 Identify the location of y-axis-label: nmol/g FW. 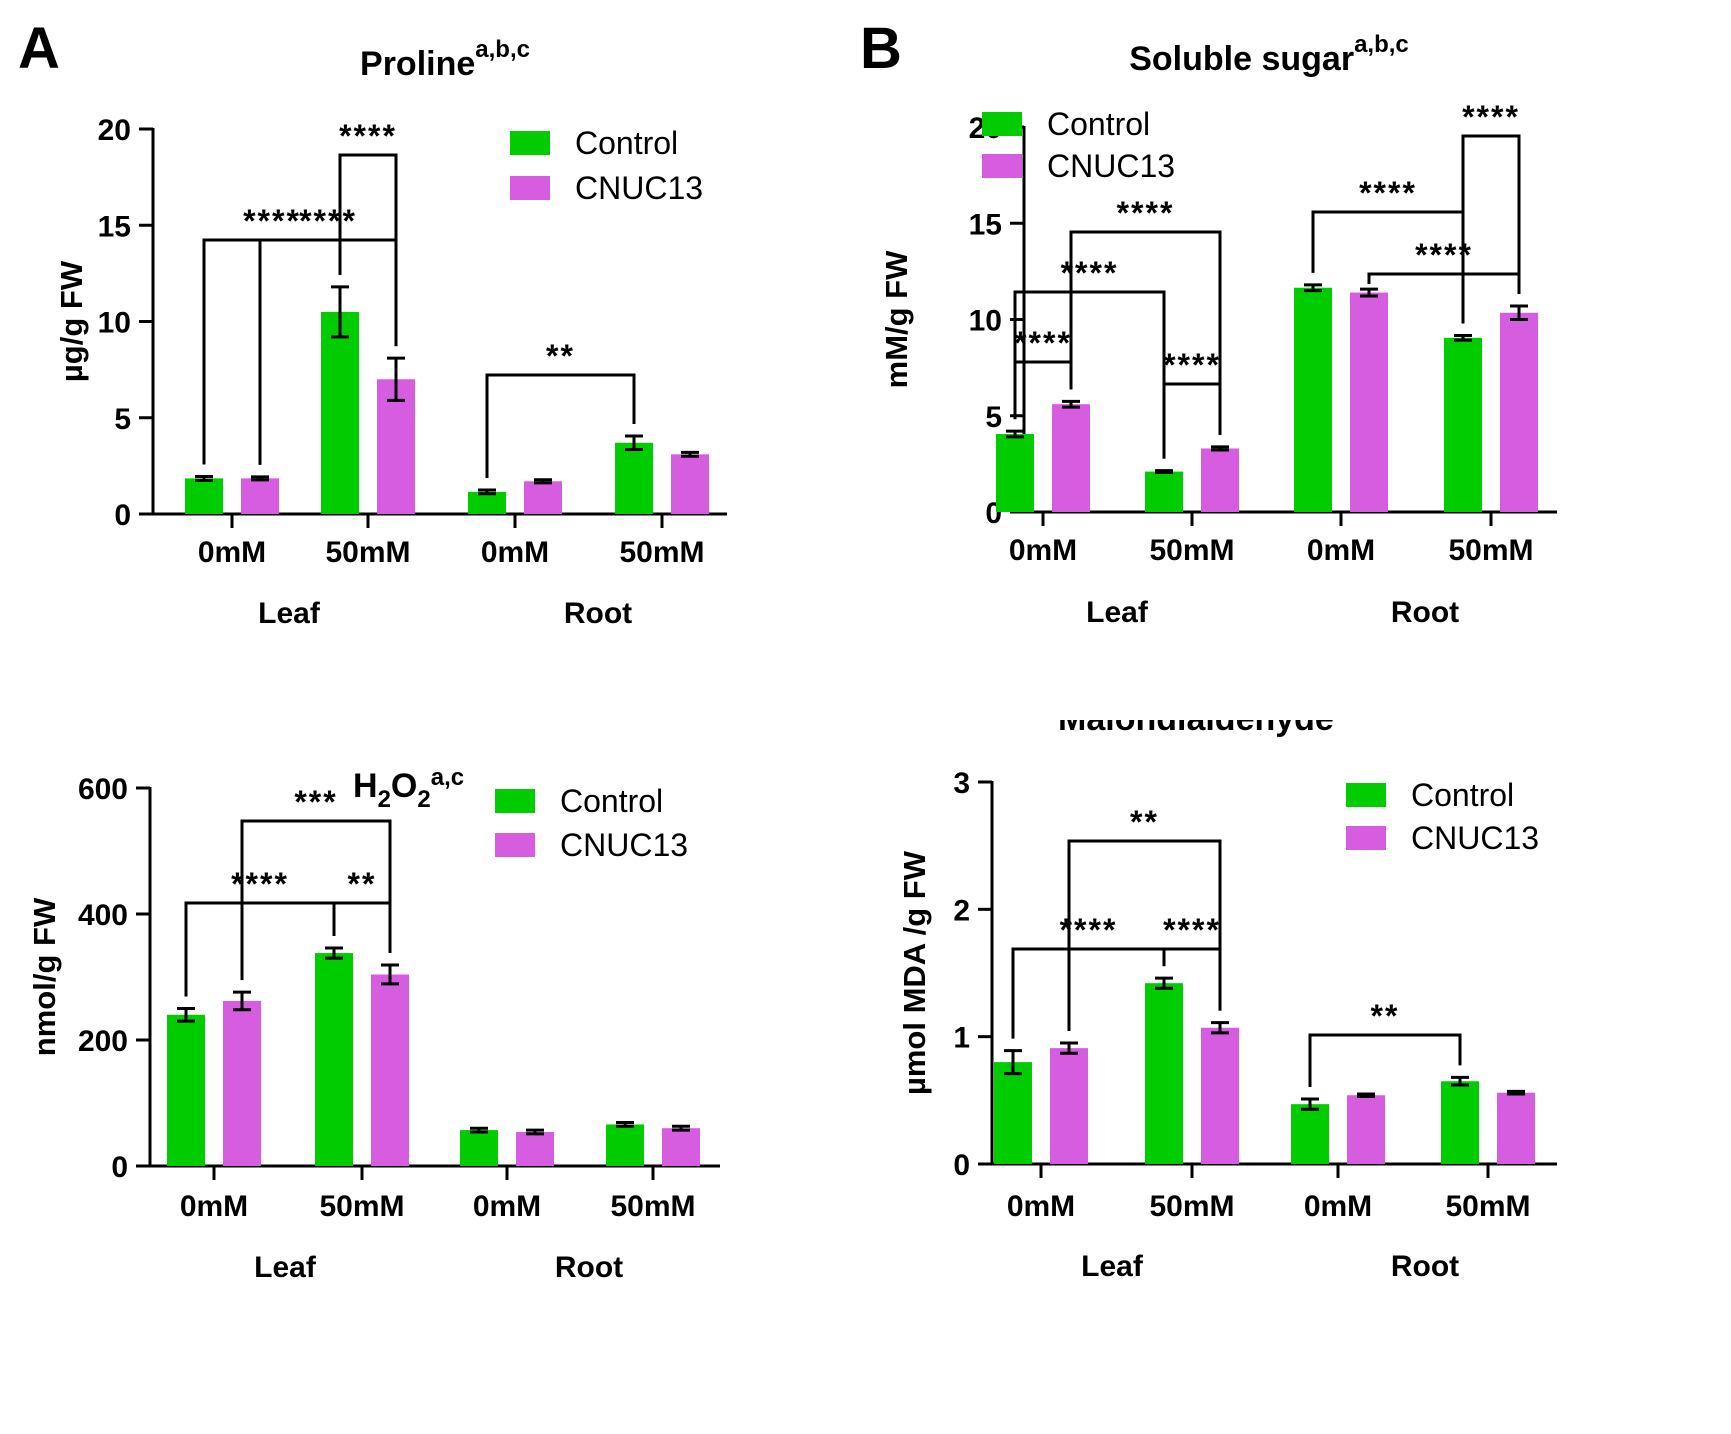
(44, 976).